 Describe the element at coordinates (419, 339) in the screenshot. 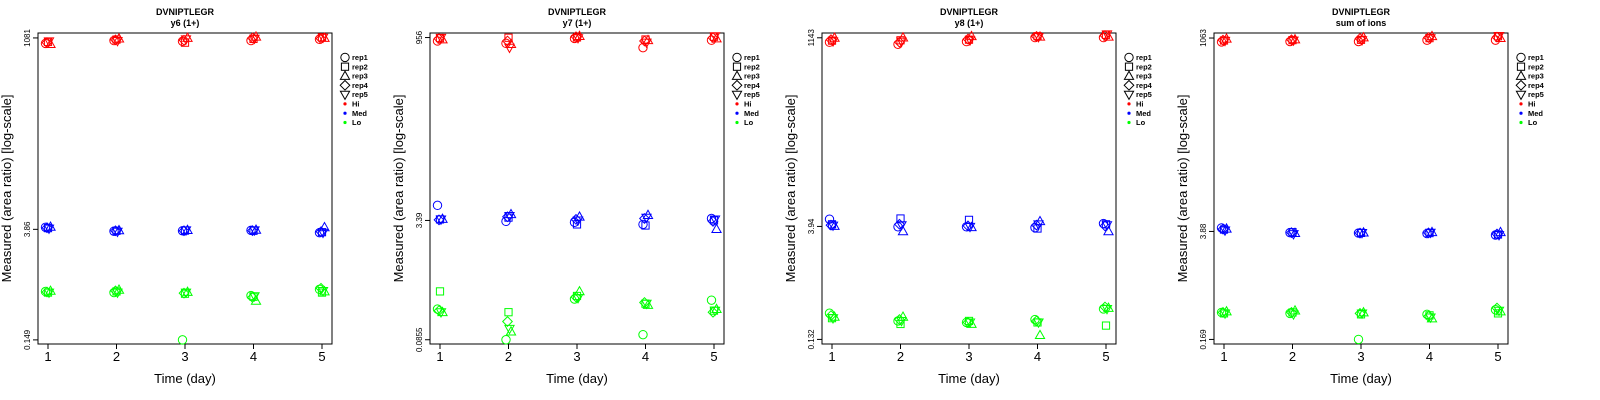

I see `y-tick-label: 0.0855` at that location.